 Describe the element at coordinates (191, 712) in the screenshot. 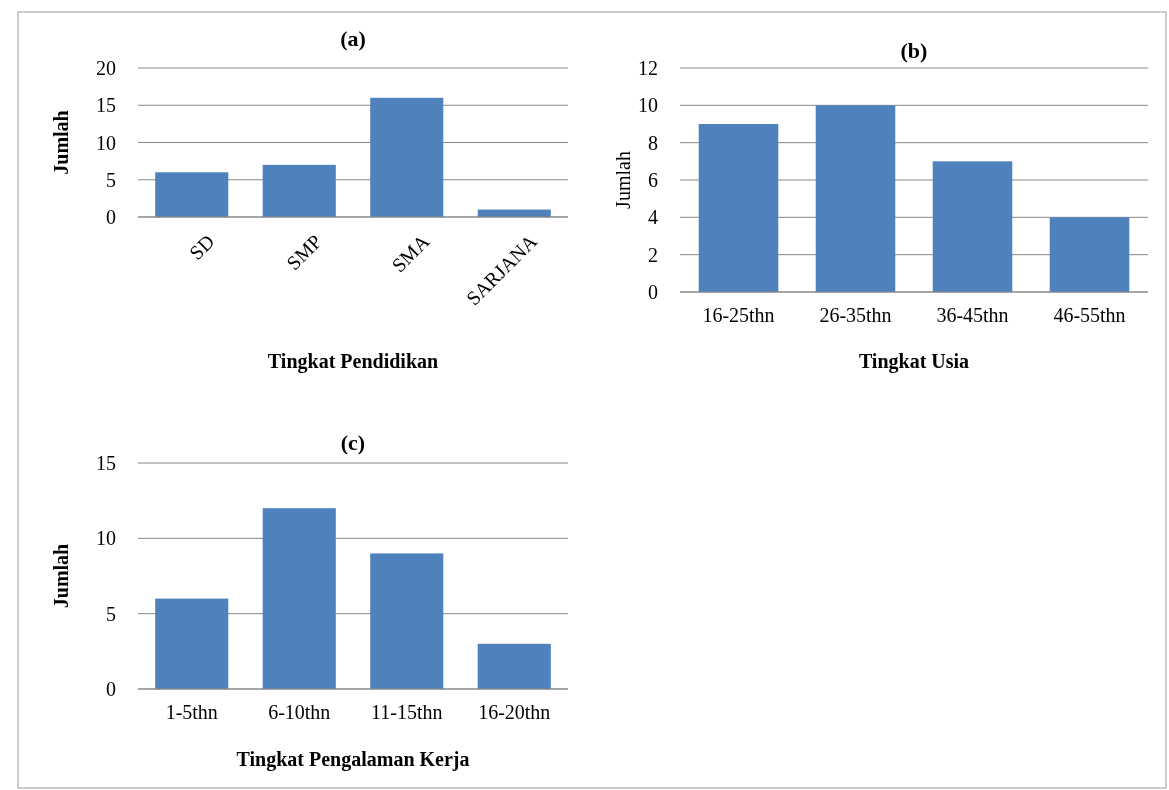

I see `x-tick-label: 1-5thn` at that location.